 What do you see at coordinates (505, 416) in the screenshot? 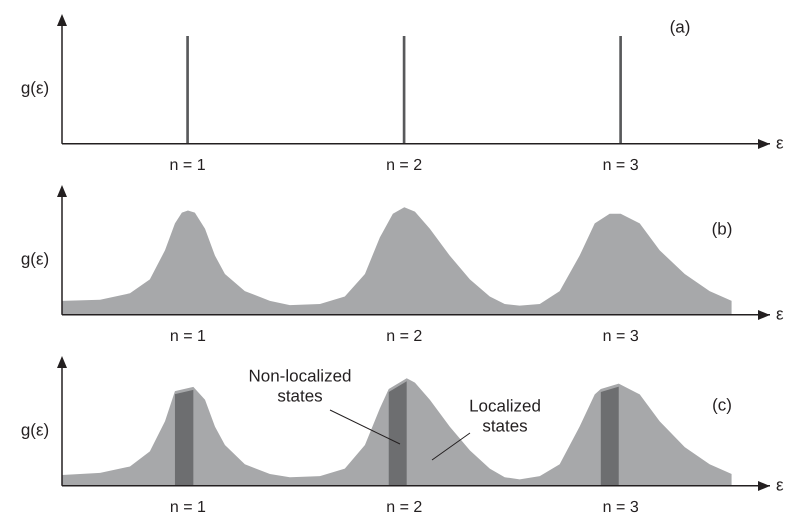
I see `annotation: Localized states` at bounding box center [505, 416].